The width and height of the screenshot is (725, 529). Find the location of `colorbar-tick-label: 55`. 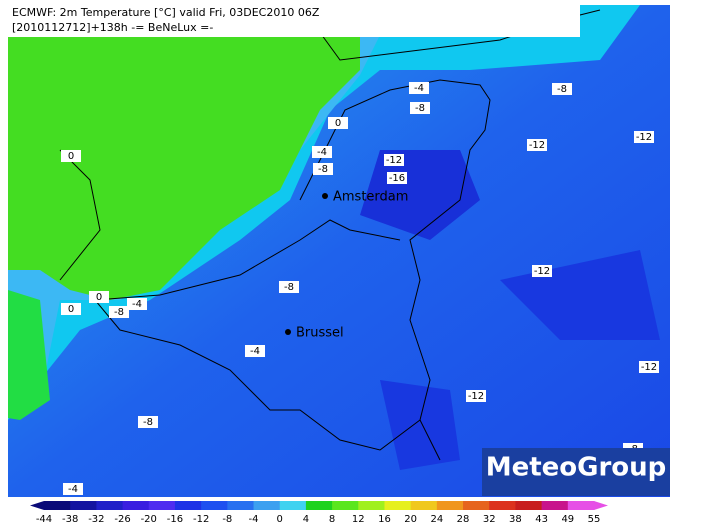

colorbar-tick-label: 55 is located at coordinates (594, 519).